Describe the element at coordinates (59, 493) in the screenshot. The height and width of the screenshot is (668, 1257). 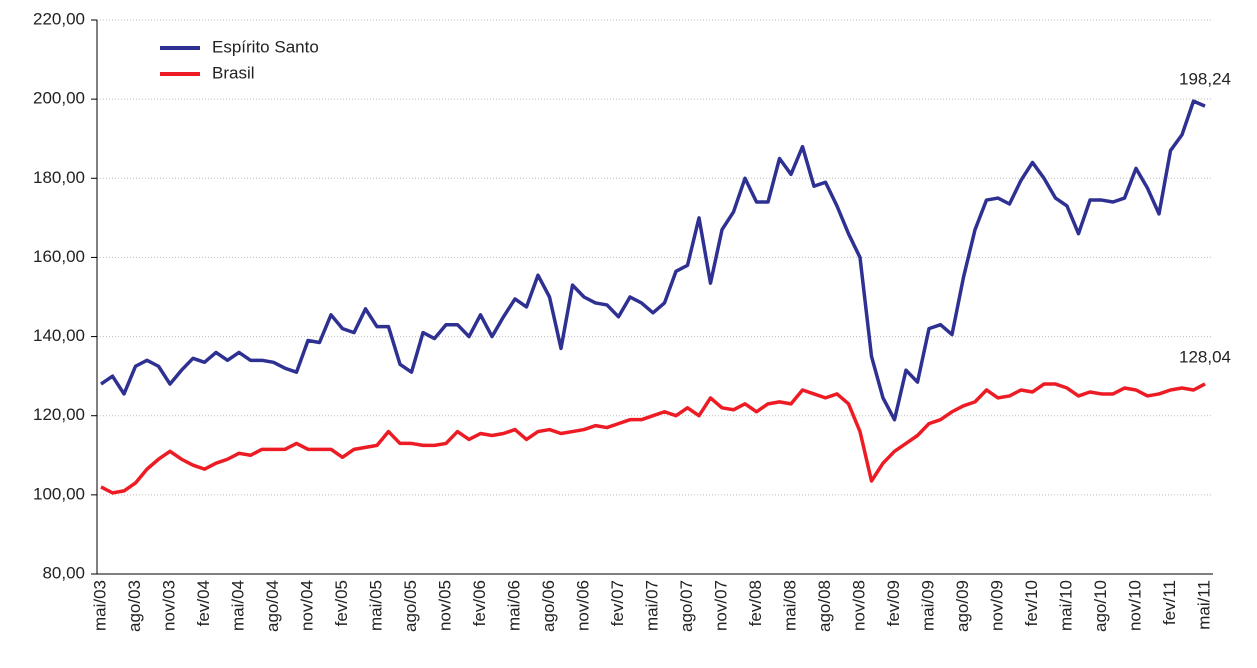
I see `y-tick-label: 100,00` at that location.